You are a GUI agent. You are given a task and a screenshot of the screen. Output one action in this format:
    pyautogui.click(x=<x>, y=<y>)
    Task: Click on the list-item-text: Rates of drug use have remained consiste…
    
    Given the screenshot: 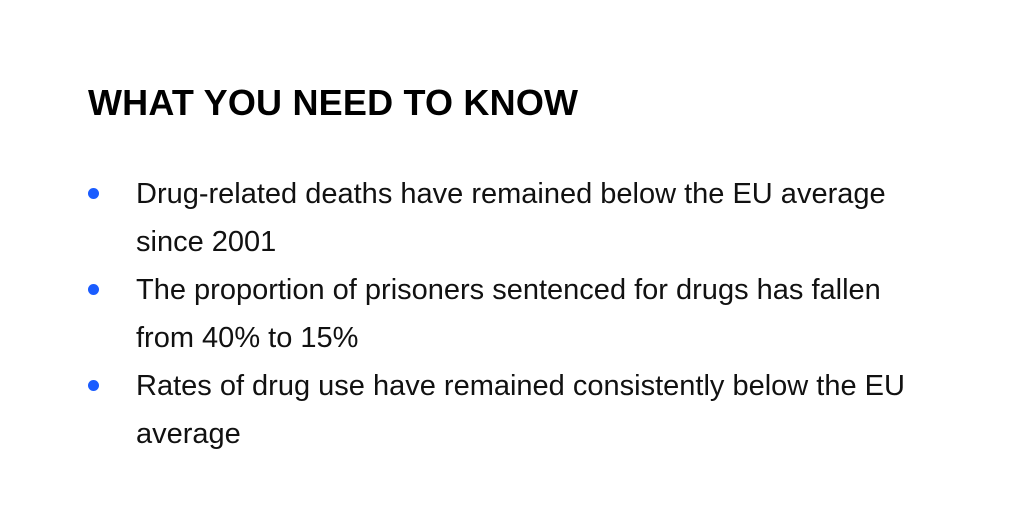 What is the action you would take?
    pyautogui.click(x=520, y=410)
    